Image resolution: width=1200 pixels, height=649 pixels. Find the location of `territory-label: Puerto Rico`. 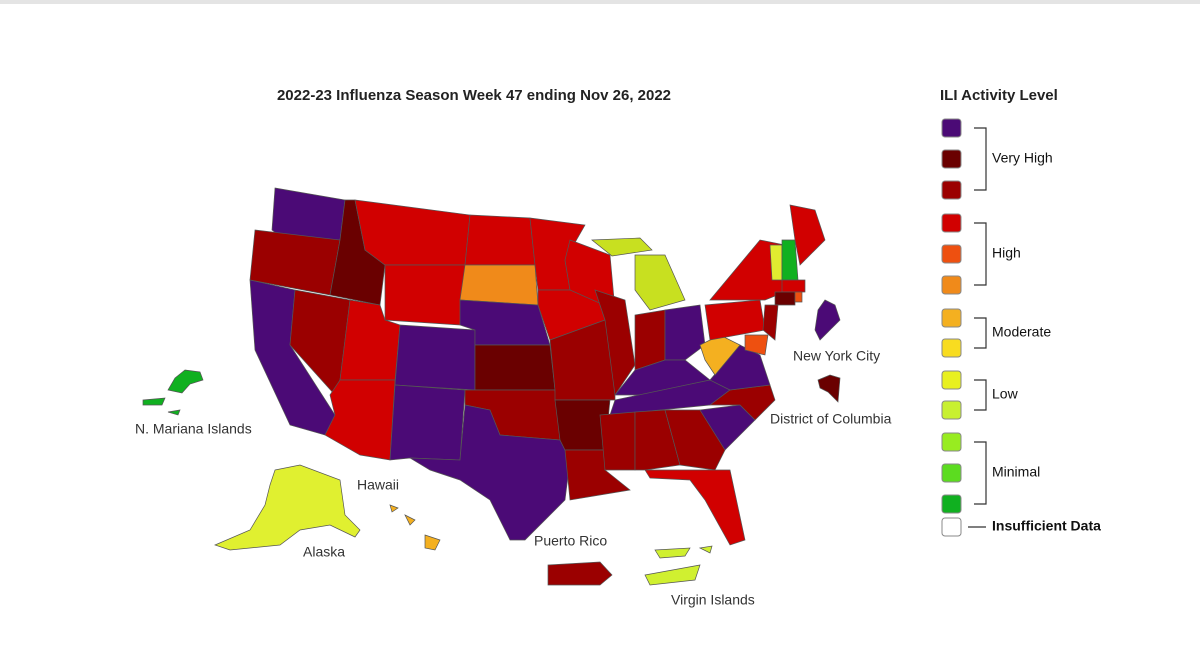

territory-label: Puerto Rico is located at coordinates (570, 541).